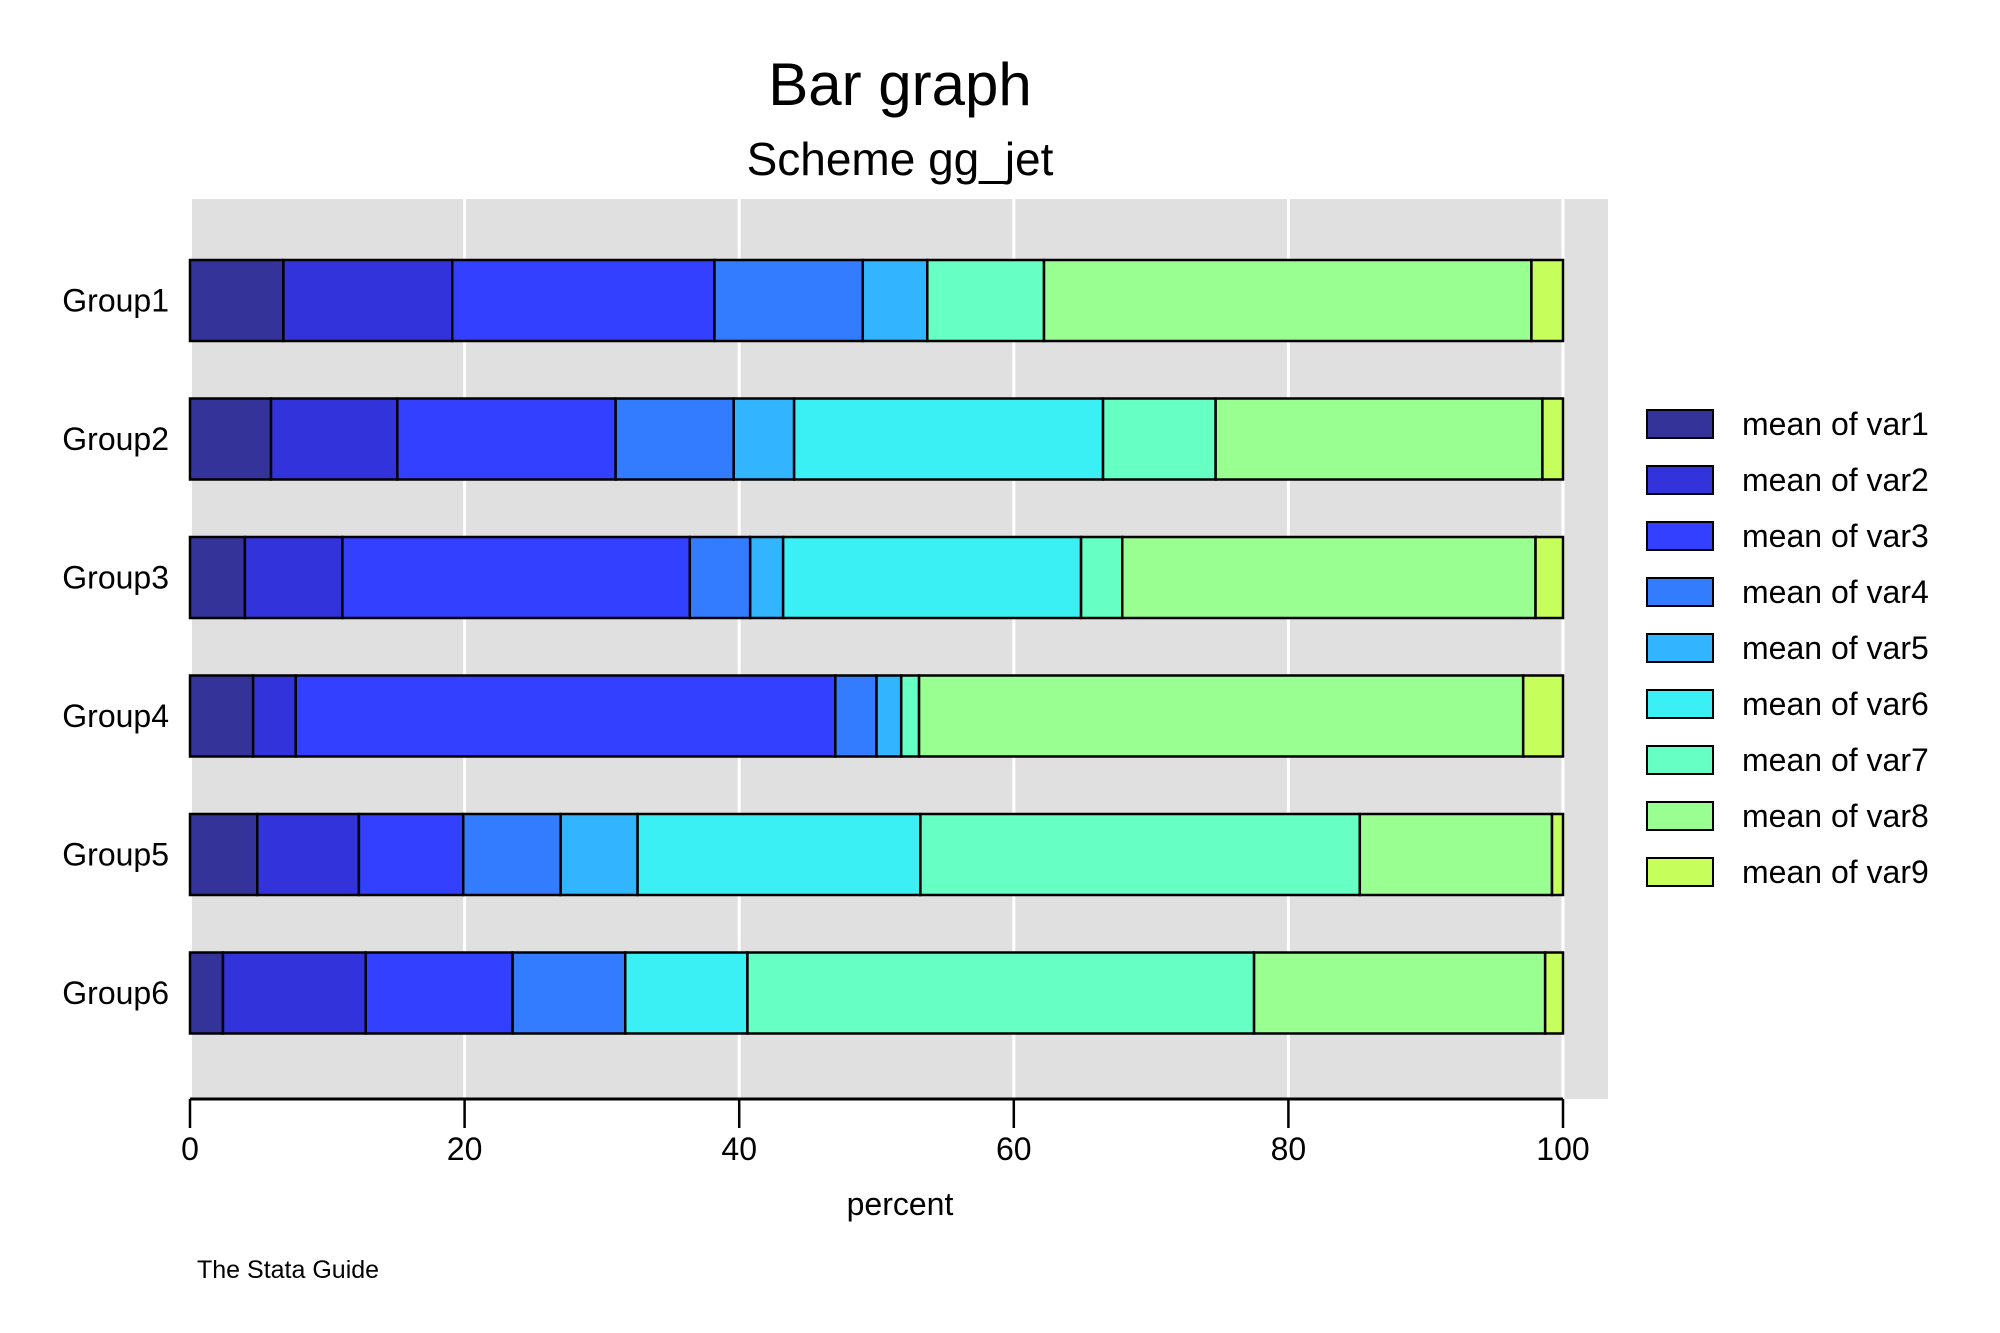 The height and width of the screenshot is (1333, 2000). I want to click on legend-label: mean of var8, so click(1835, 816).